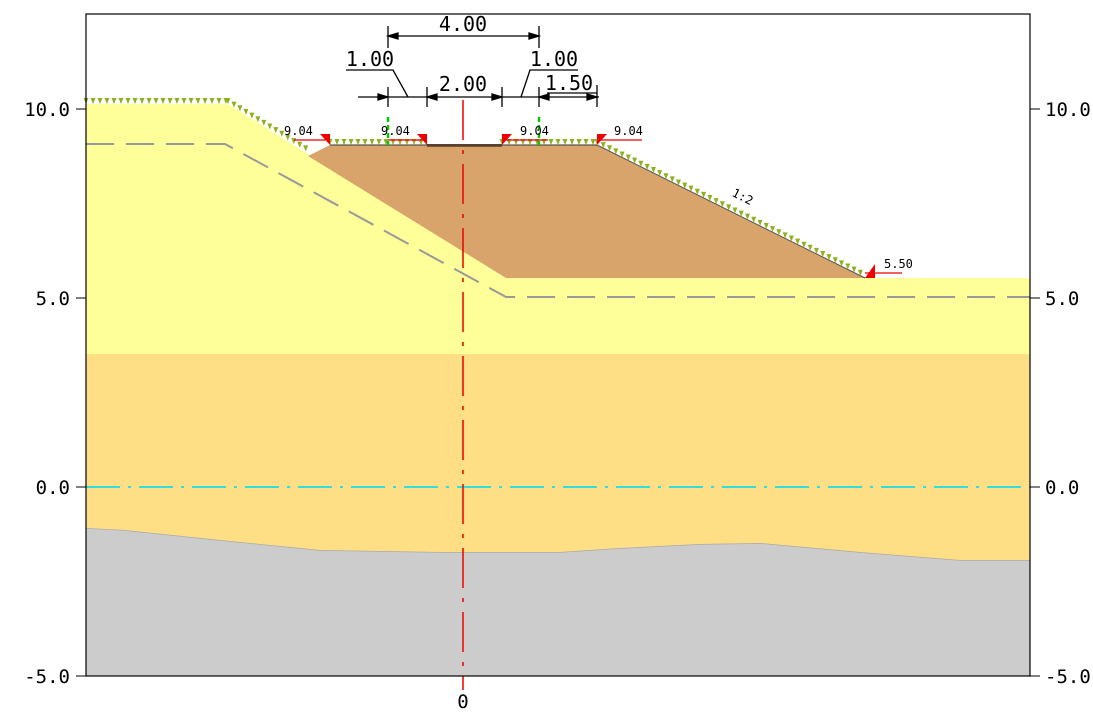 This screenshot has height=720, width=1093. Describe the element at coordinates (554, 59) in the screenshot. I see `dim-label-right-shoulder: 1.00` at that location.